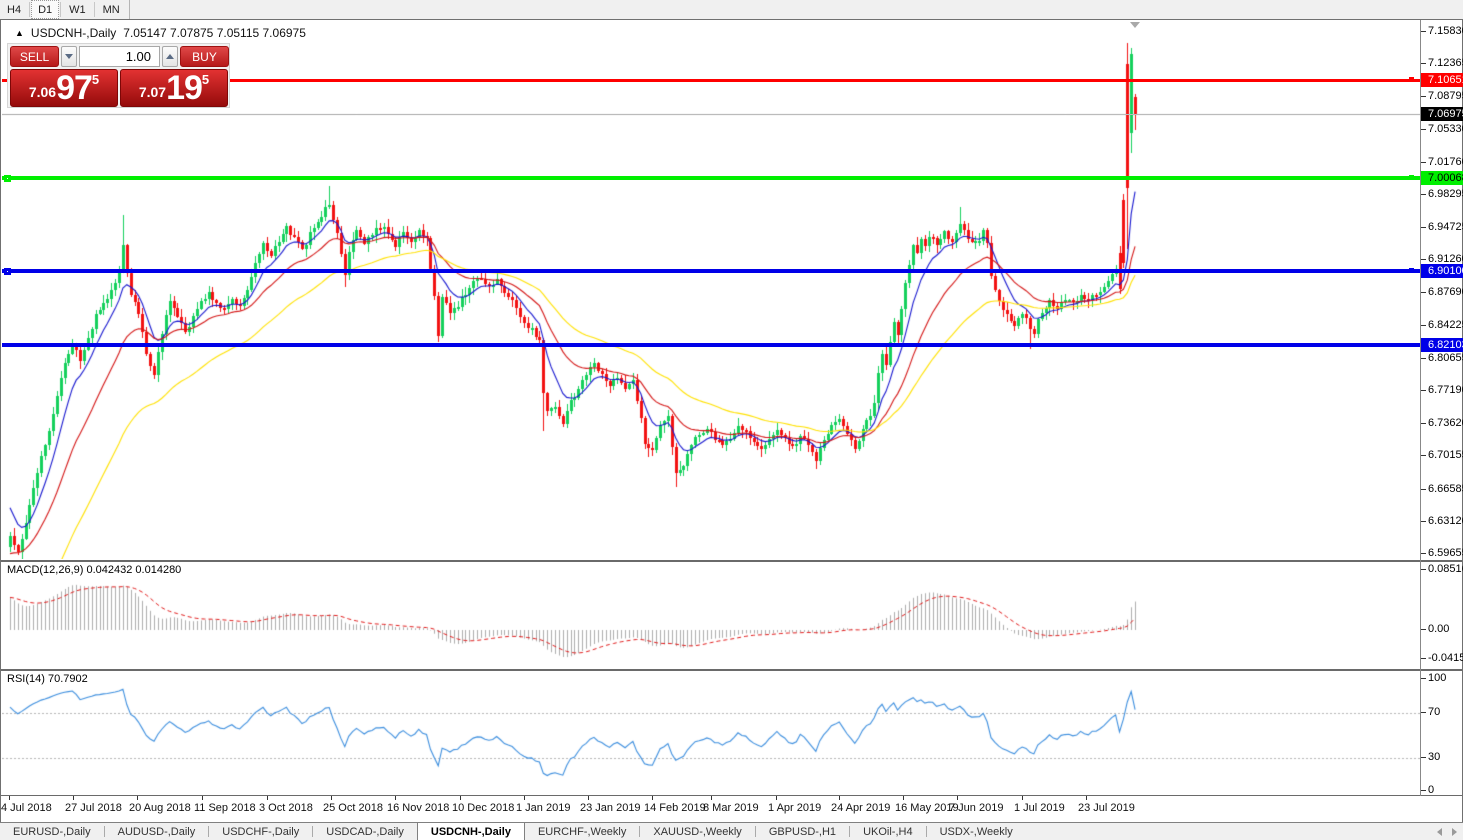 This screenshot has height=840, width=1463. What do you see at coordinates (731, 9) in the screenshot?
I see `timeframe-toolbar: H4 D1 W1 MN` at bounding box center [731, 9].